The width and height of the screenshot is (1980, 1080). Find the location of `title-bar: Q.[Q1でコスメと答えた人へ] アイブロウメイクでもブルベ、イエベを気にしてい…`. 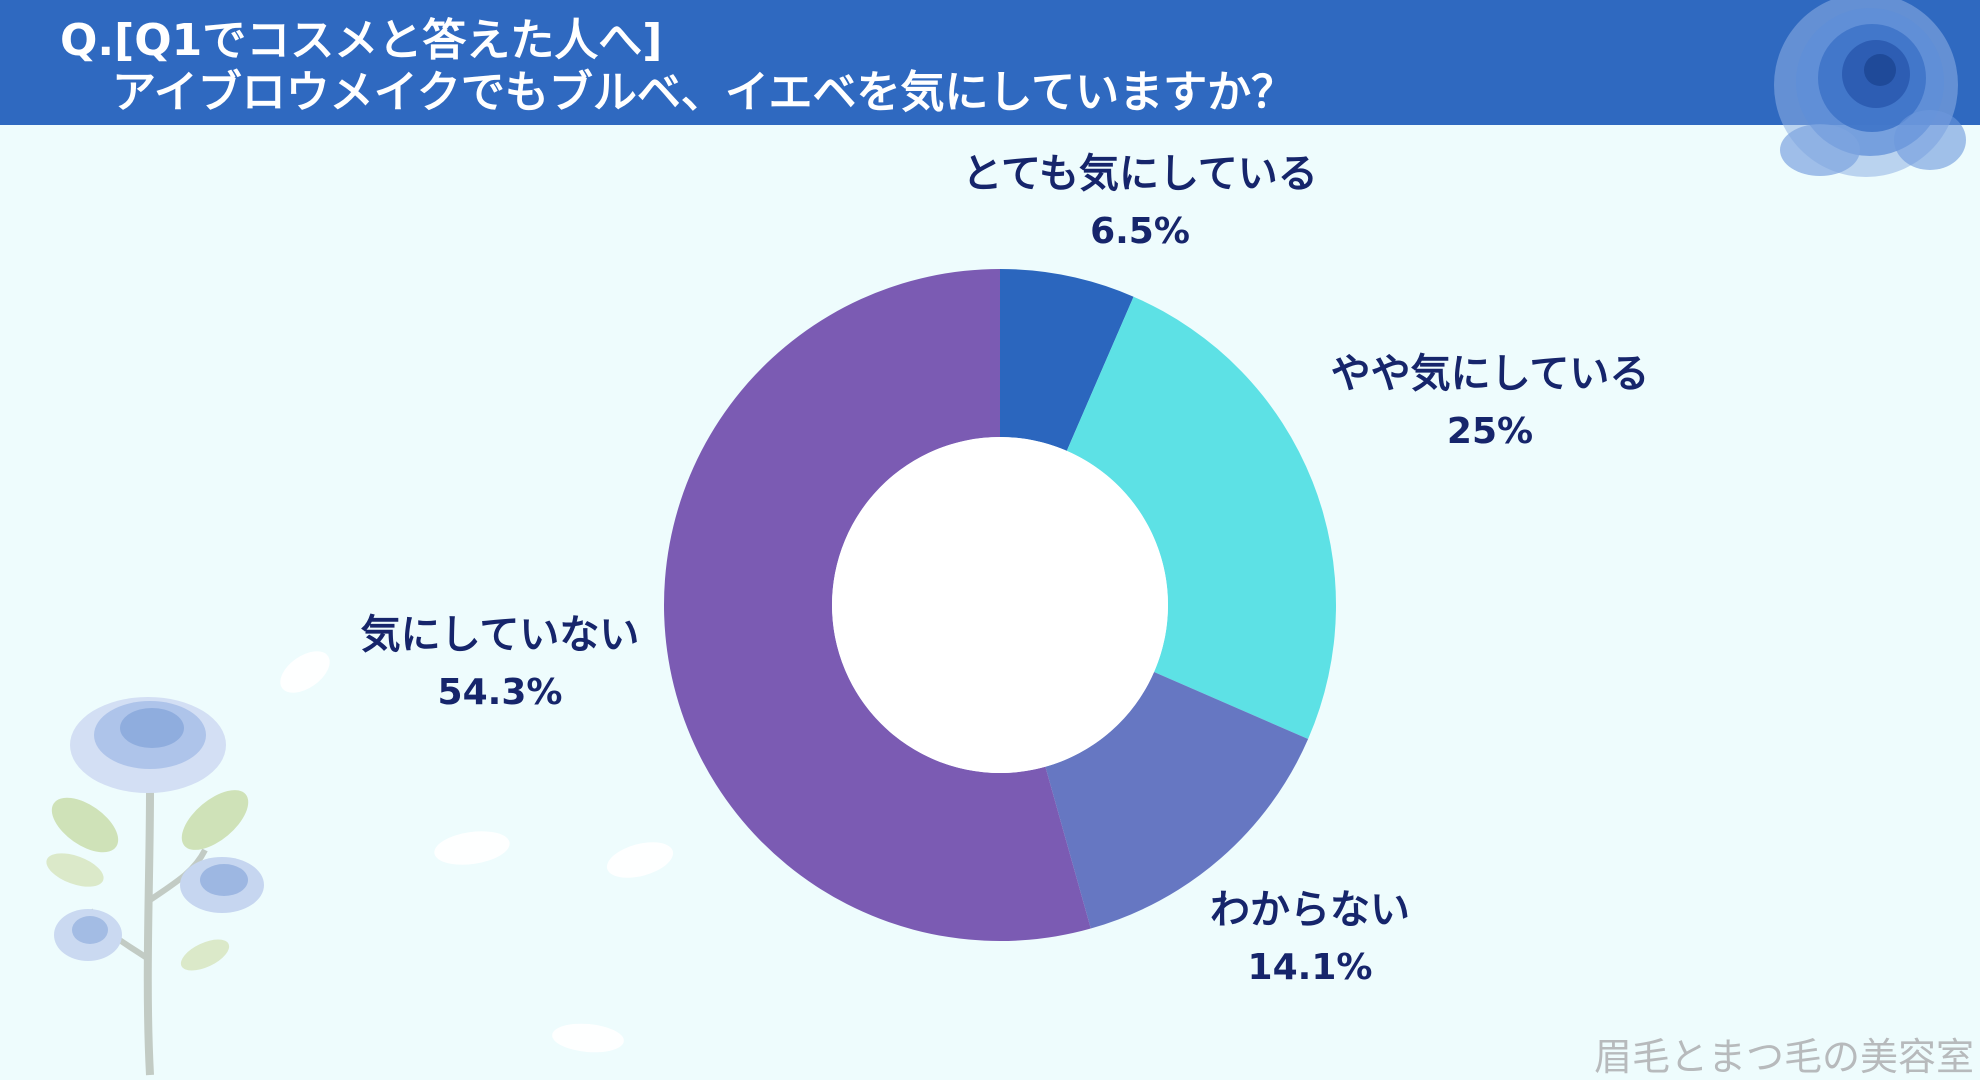

title-bar: Q.[Q1でコスメと答えた人へ] アイブロウメイクでもブルベ、イエベを気にしてい… is located at coordinates (990, 62).